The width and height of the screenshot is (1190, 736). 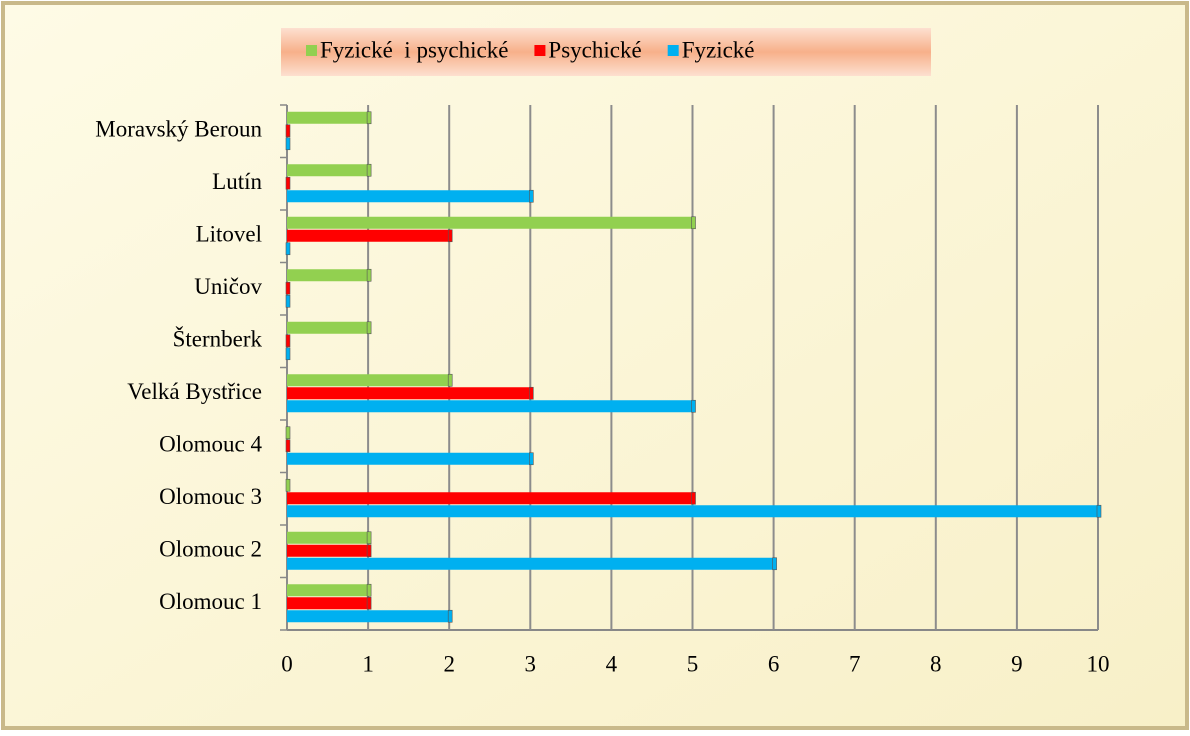 I want to click on legend-label: Fyzické i psychické, so click(x=414, y=49).